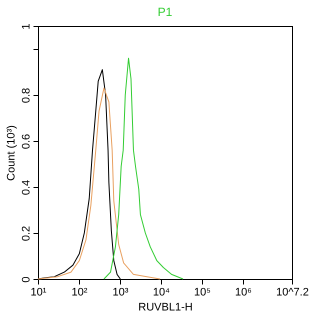  What do you see at coordinates (26, 96) in the screenshot?
I see `y-tick-label: 0.8` at bounding box center [26, 96].